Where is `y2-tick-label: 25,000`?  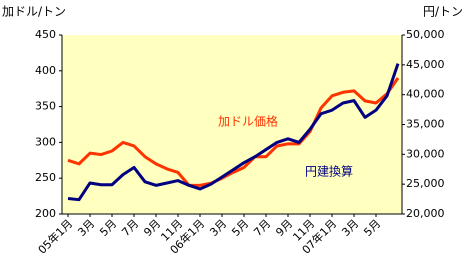 y2-tick-label: 25,000 is located at coordinates (425, 183).